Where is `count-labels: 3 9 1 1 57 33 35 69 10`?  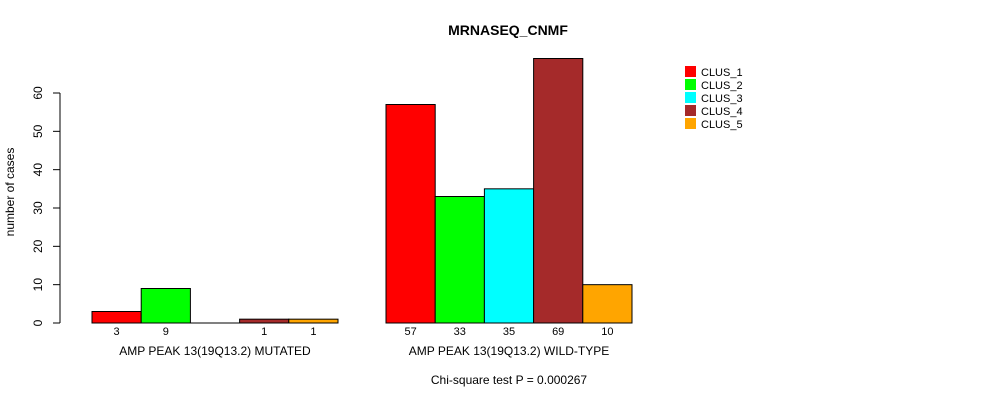
count-labels: 3 9 1 1 57 33 35 69 10 is located at coordinates (364, 332).